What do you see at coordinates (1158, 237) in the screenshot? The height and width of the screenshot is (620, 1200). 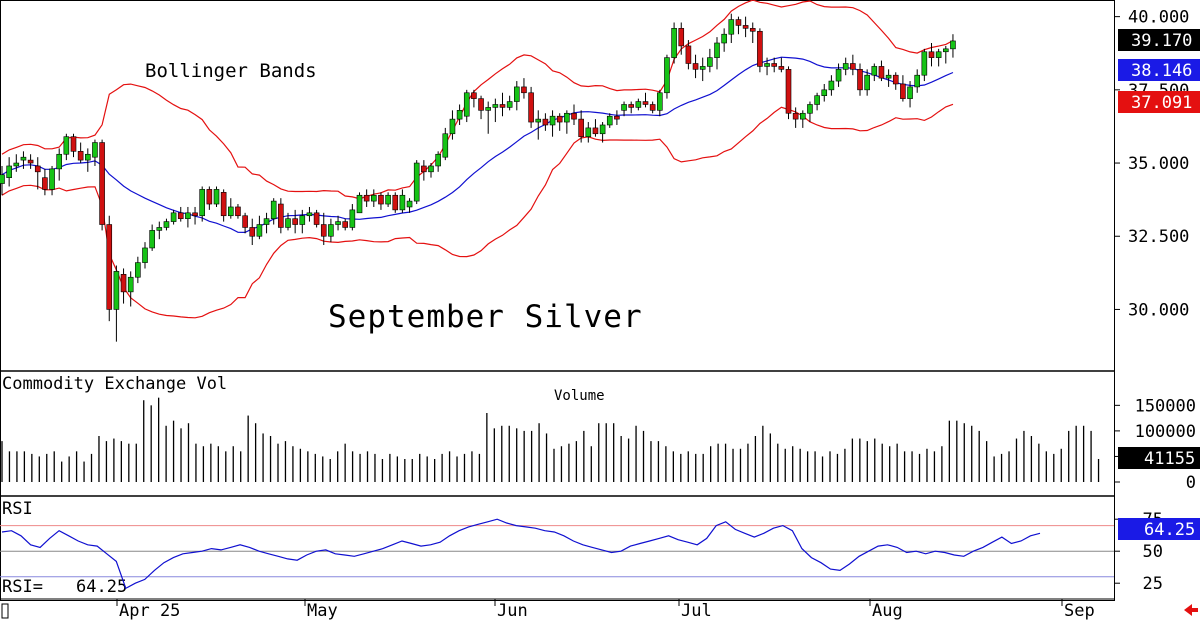 I see `price-tick-label: 32.500` at bounding box center [1158, 237].